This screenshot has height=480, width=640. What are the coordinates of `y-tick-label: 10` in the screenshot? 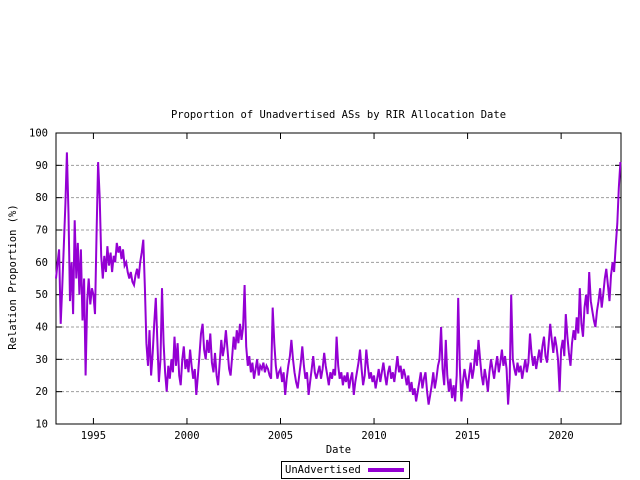 It's located at (41, 425).